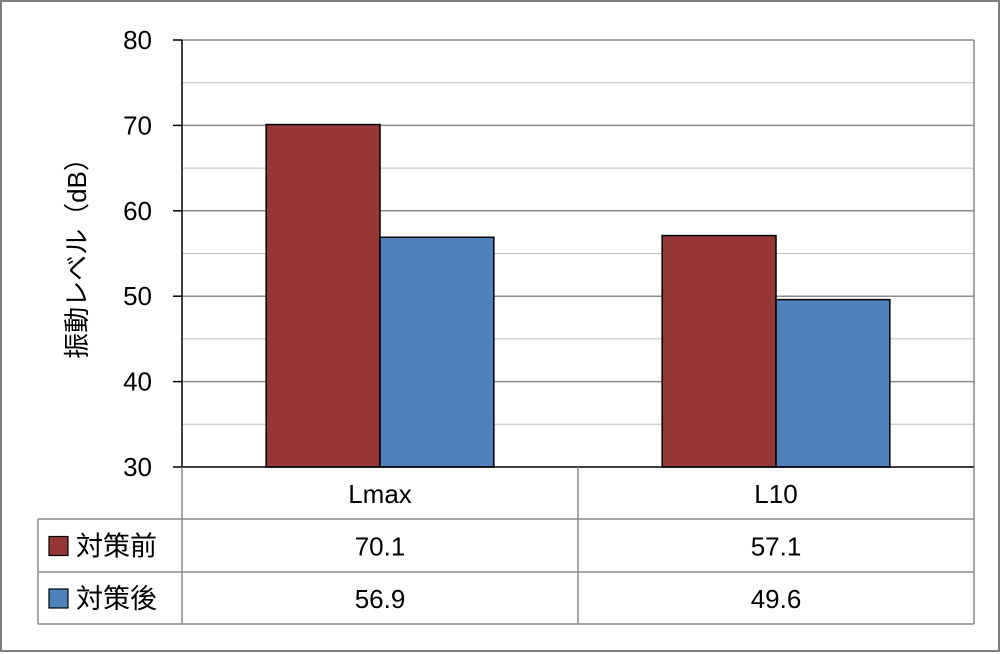  What do you see at coordinates (437, 352) in the screenshot?
I see `bar-after-lmax` at bounding box center [437, 352].